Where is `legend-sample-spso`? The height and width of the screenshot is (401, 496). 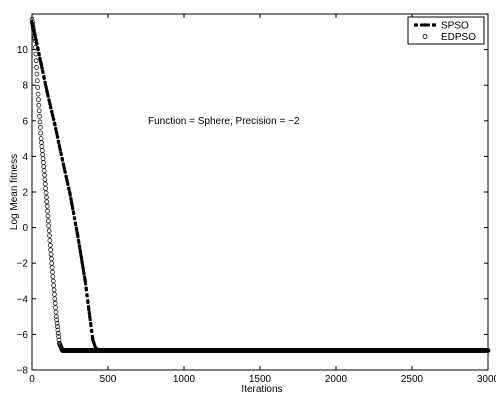 legend-sample-spso is located at coordinates (425, 25).